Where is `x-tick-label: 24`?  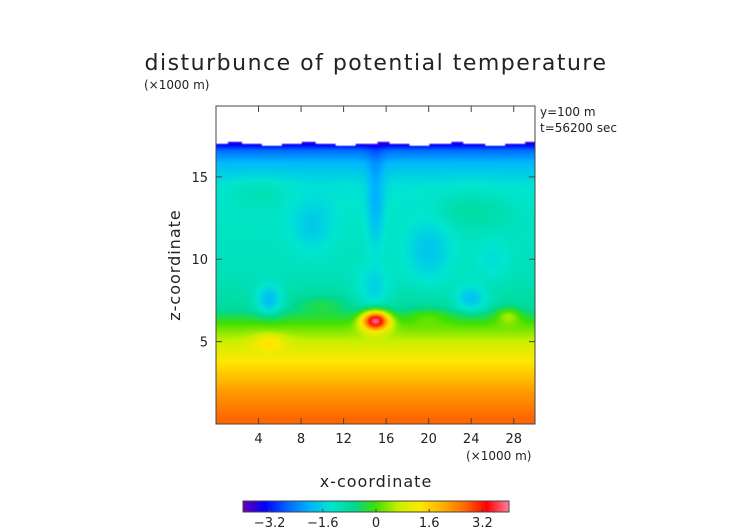
x-tick-label: 24 is located at coordinates (471, 439).